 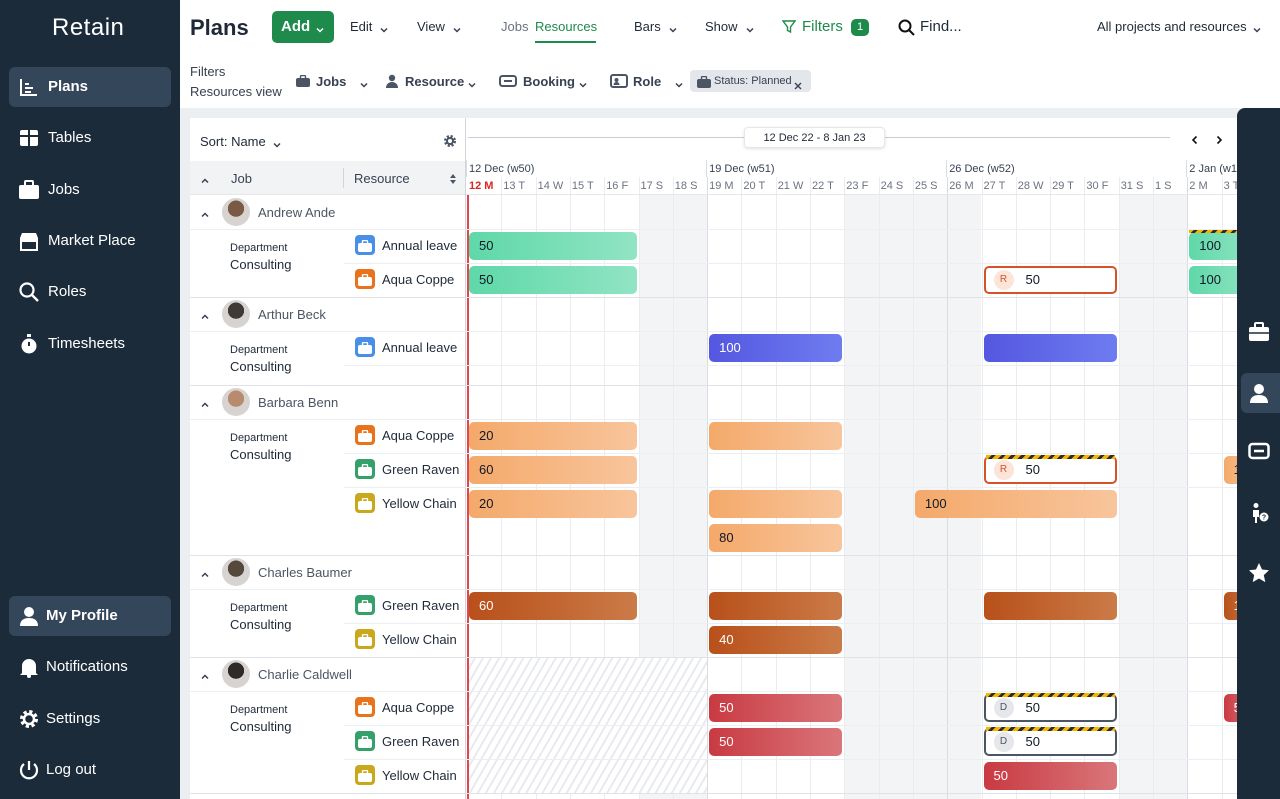 What do you see at coordinates (205, 182) in the screenshot?
I see `collapse-all` at bounding box center [205, 182].